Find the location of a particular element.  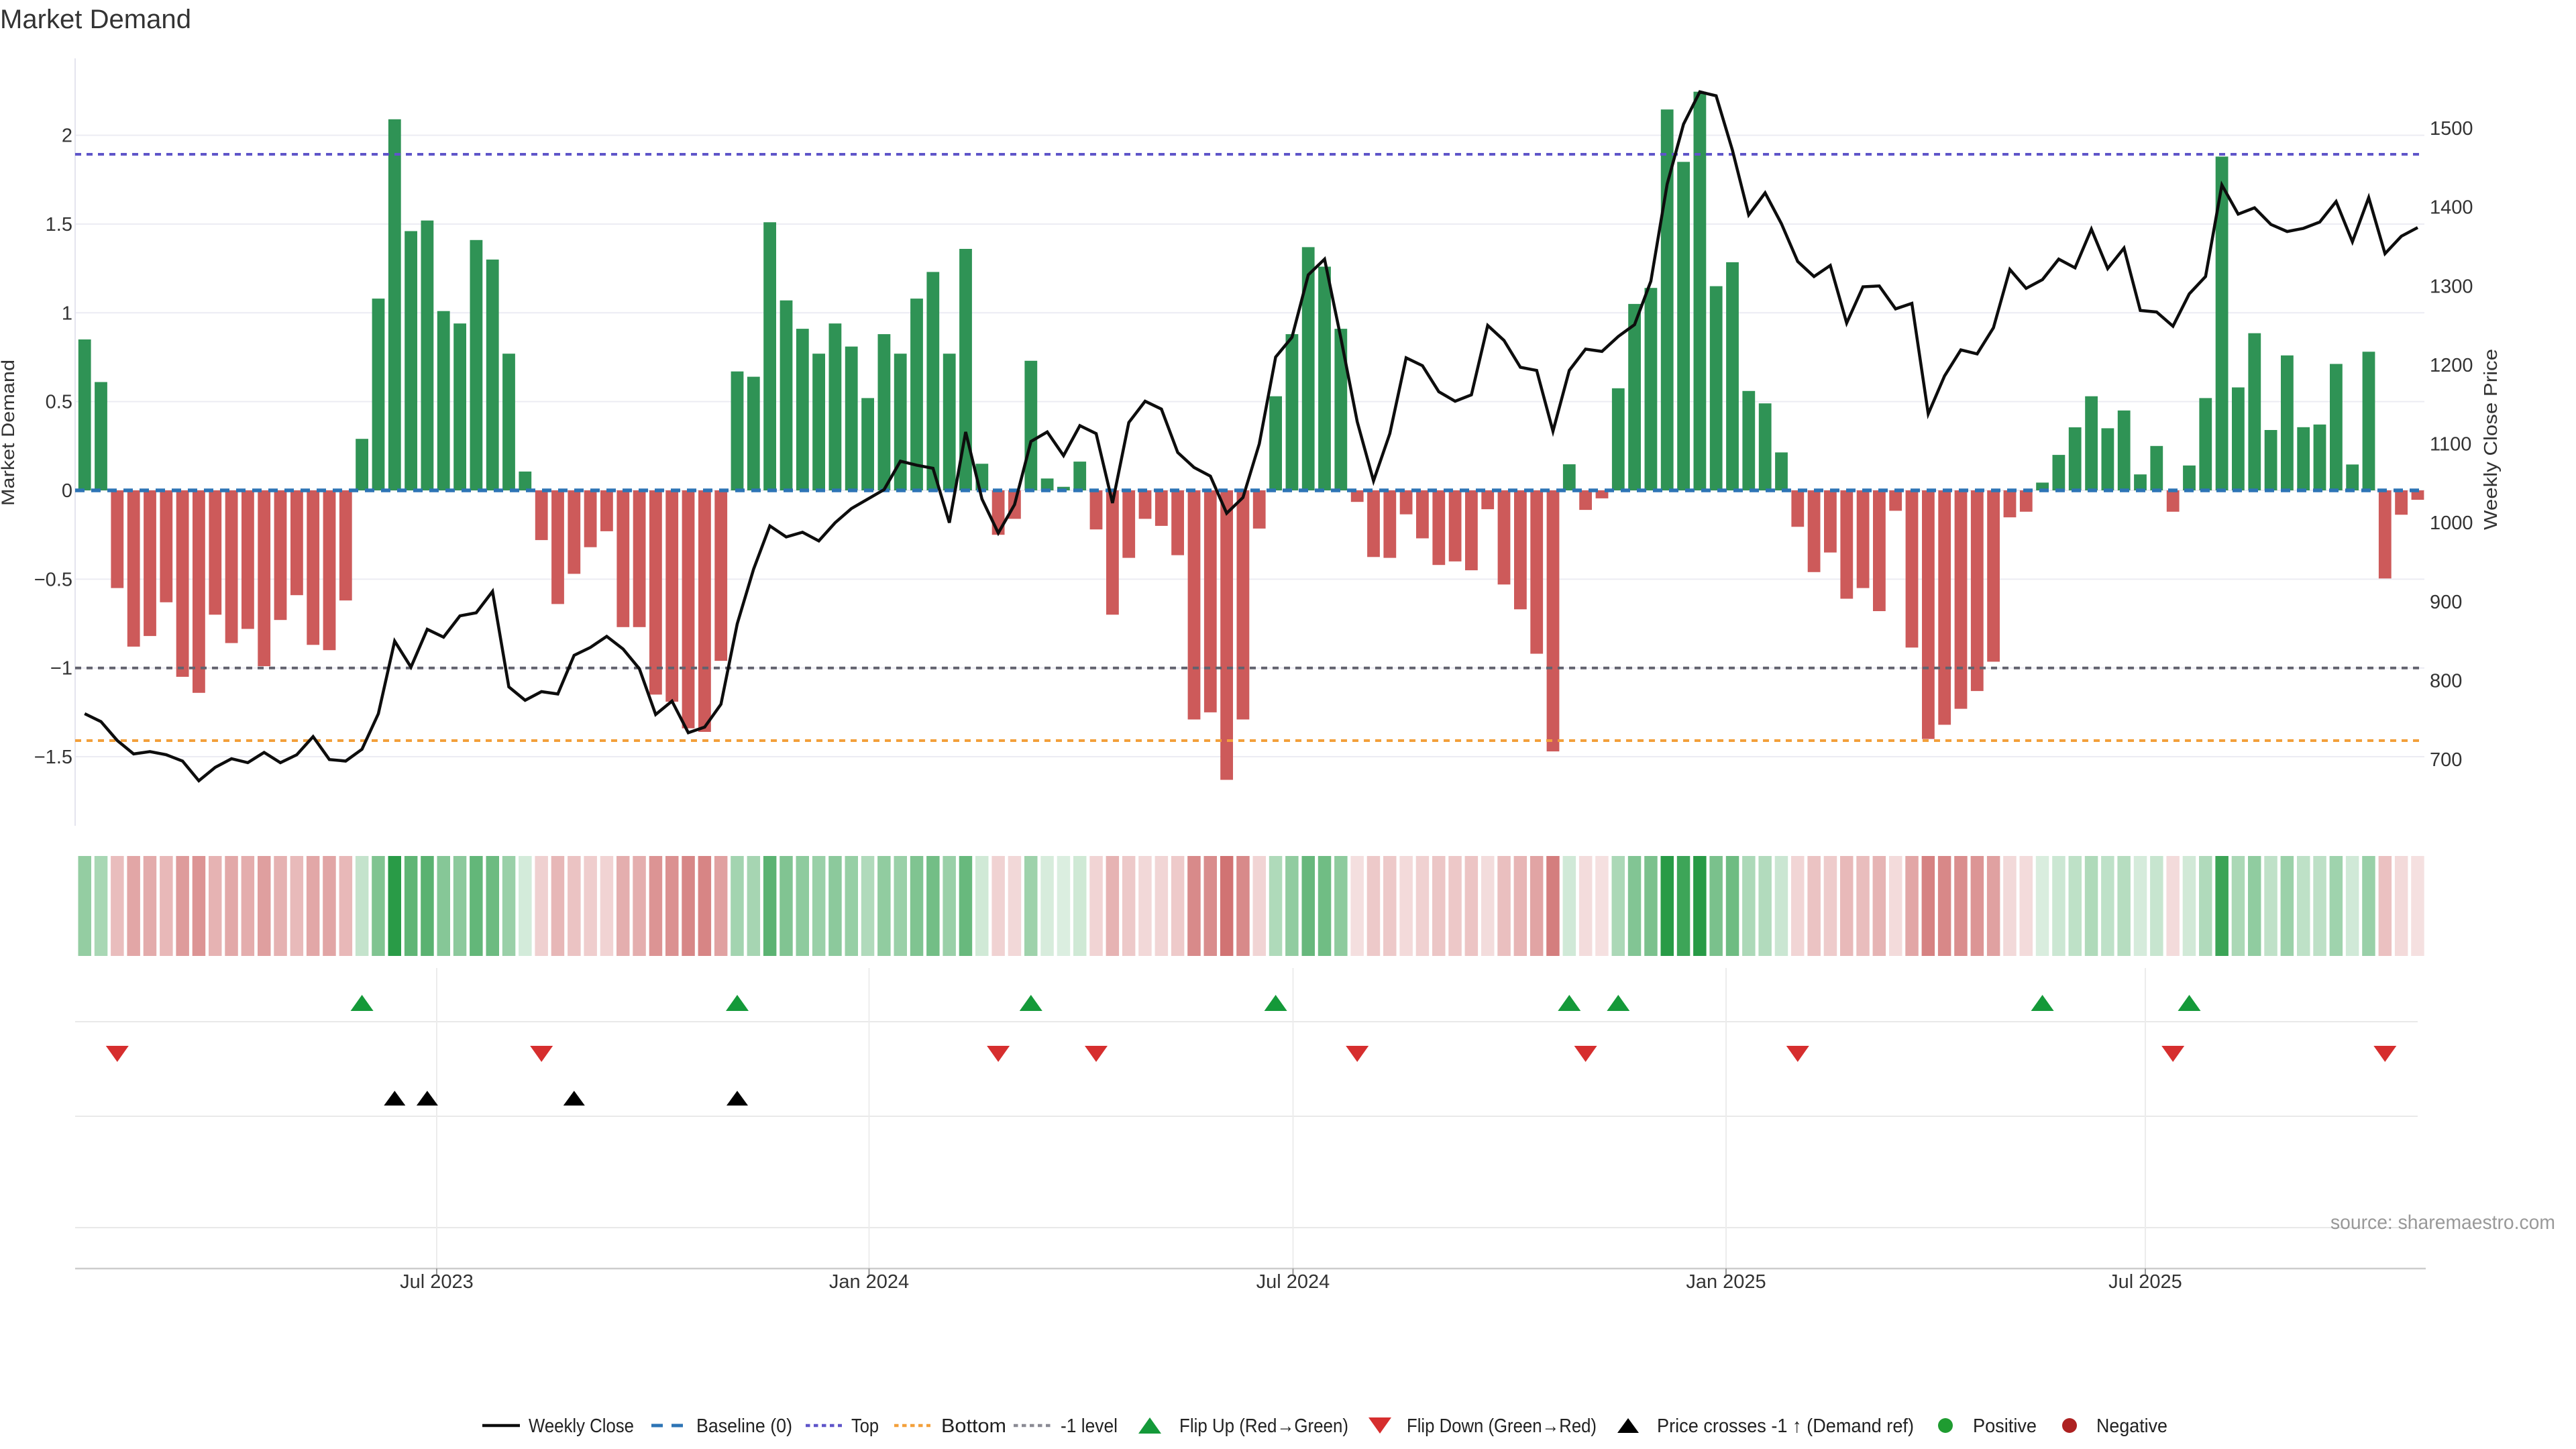

svg-text: 800 is located at coordinates (2446, 681).